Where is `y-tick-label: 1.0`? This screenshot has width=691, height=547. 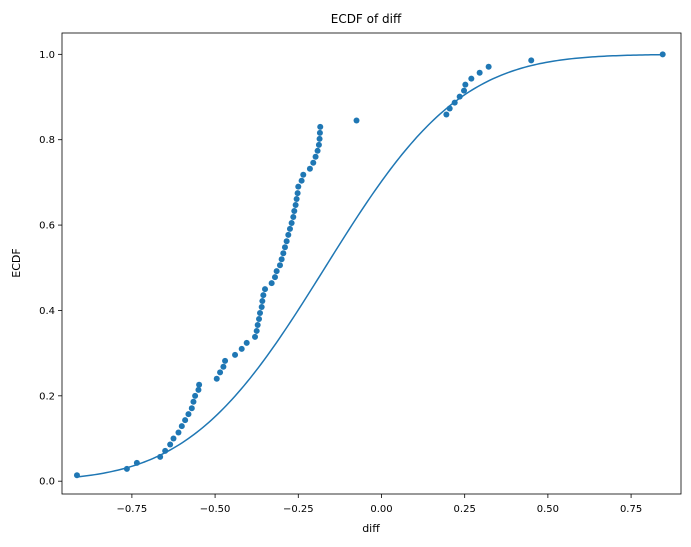
y-tick-label: 1.0 is located at coordinates (47, 55).